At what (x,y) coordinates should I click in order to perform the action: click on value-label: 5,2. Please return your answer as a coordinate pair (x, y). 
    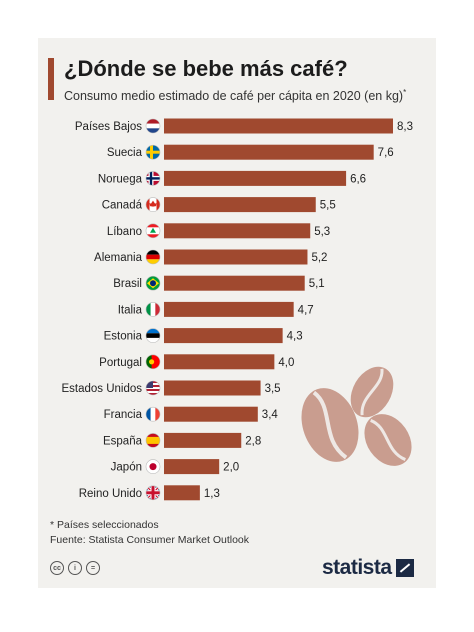
    Looking at the image, I should click on (319, 258).